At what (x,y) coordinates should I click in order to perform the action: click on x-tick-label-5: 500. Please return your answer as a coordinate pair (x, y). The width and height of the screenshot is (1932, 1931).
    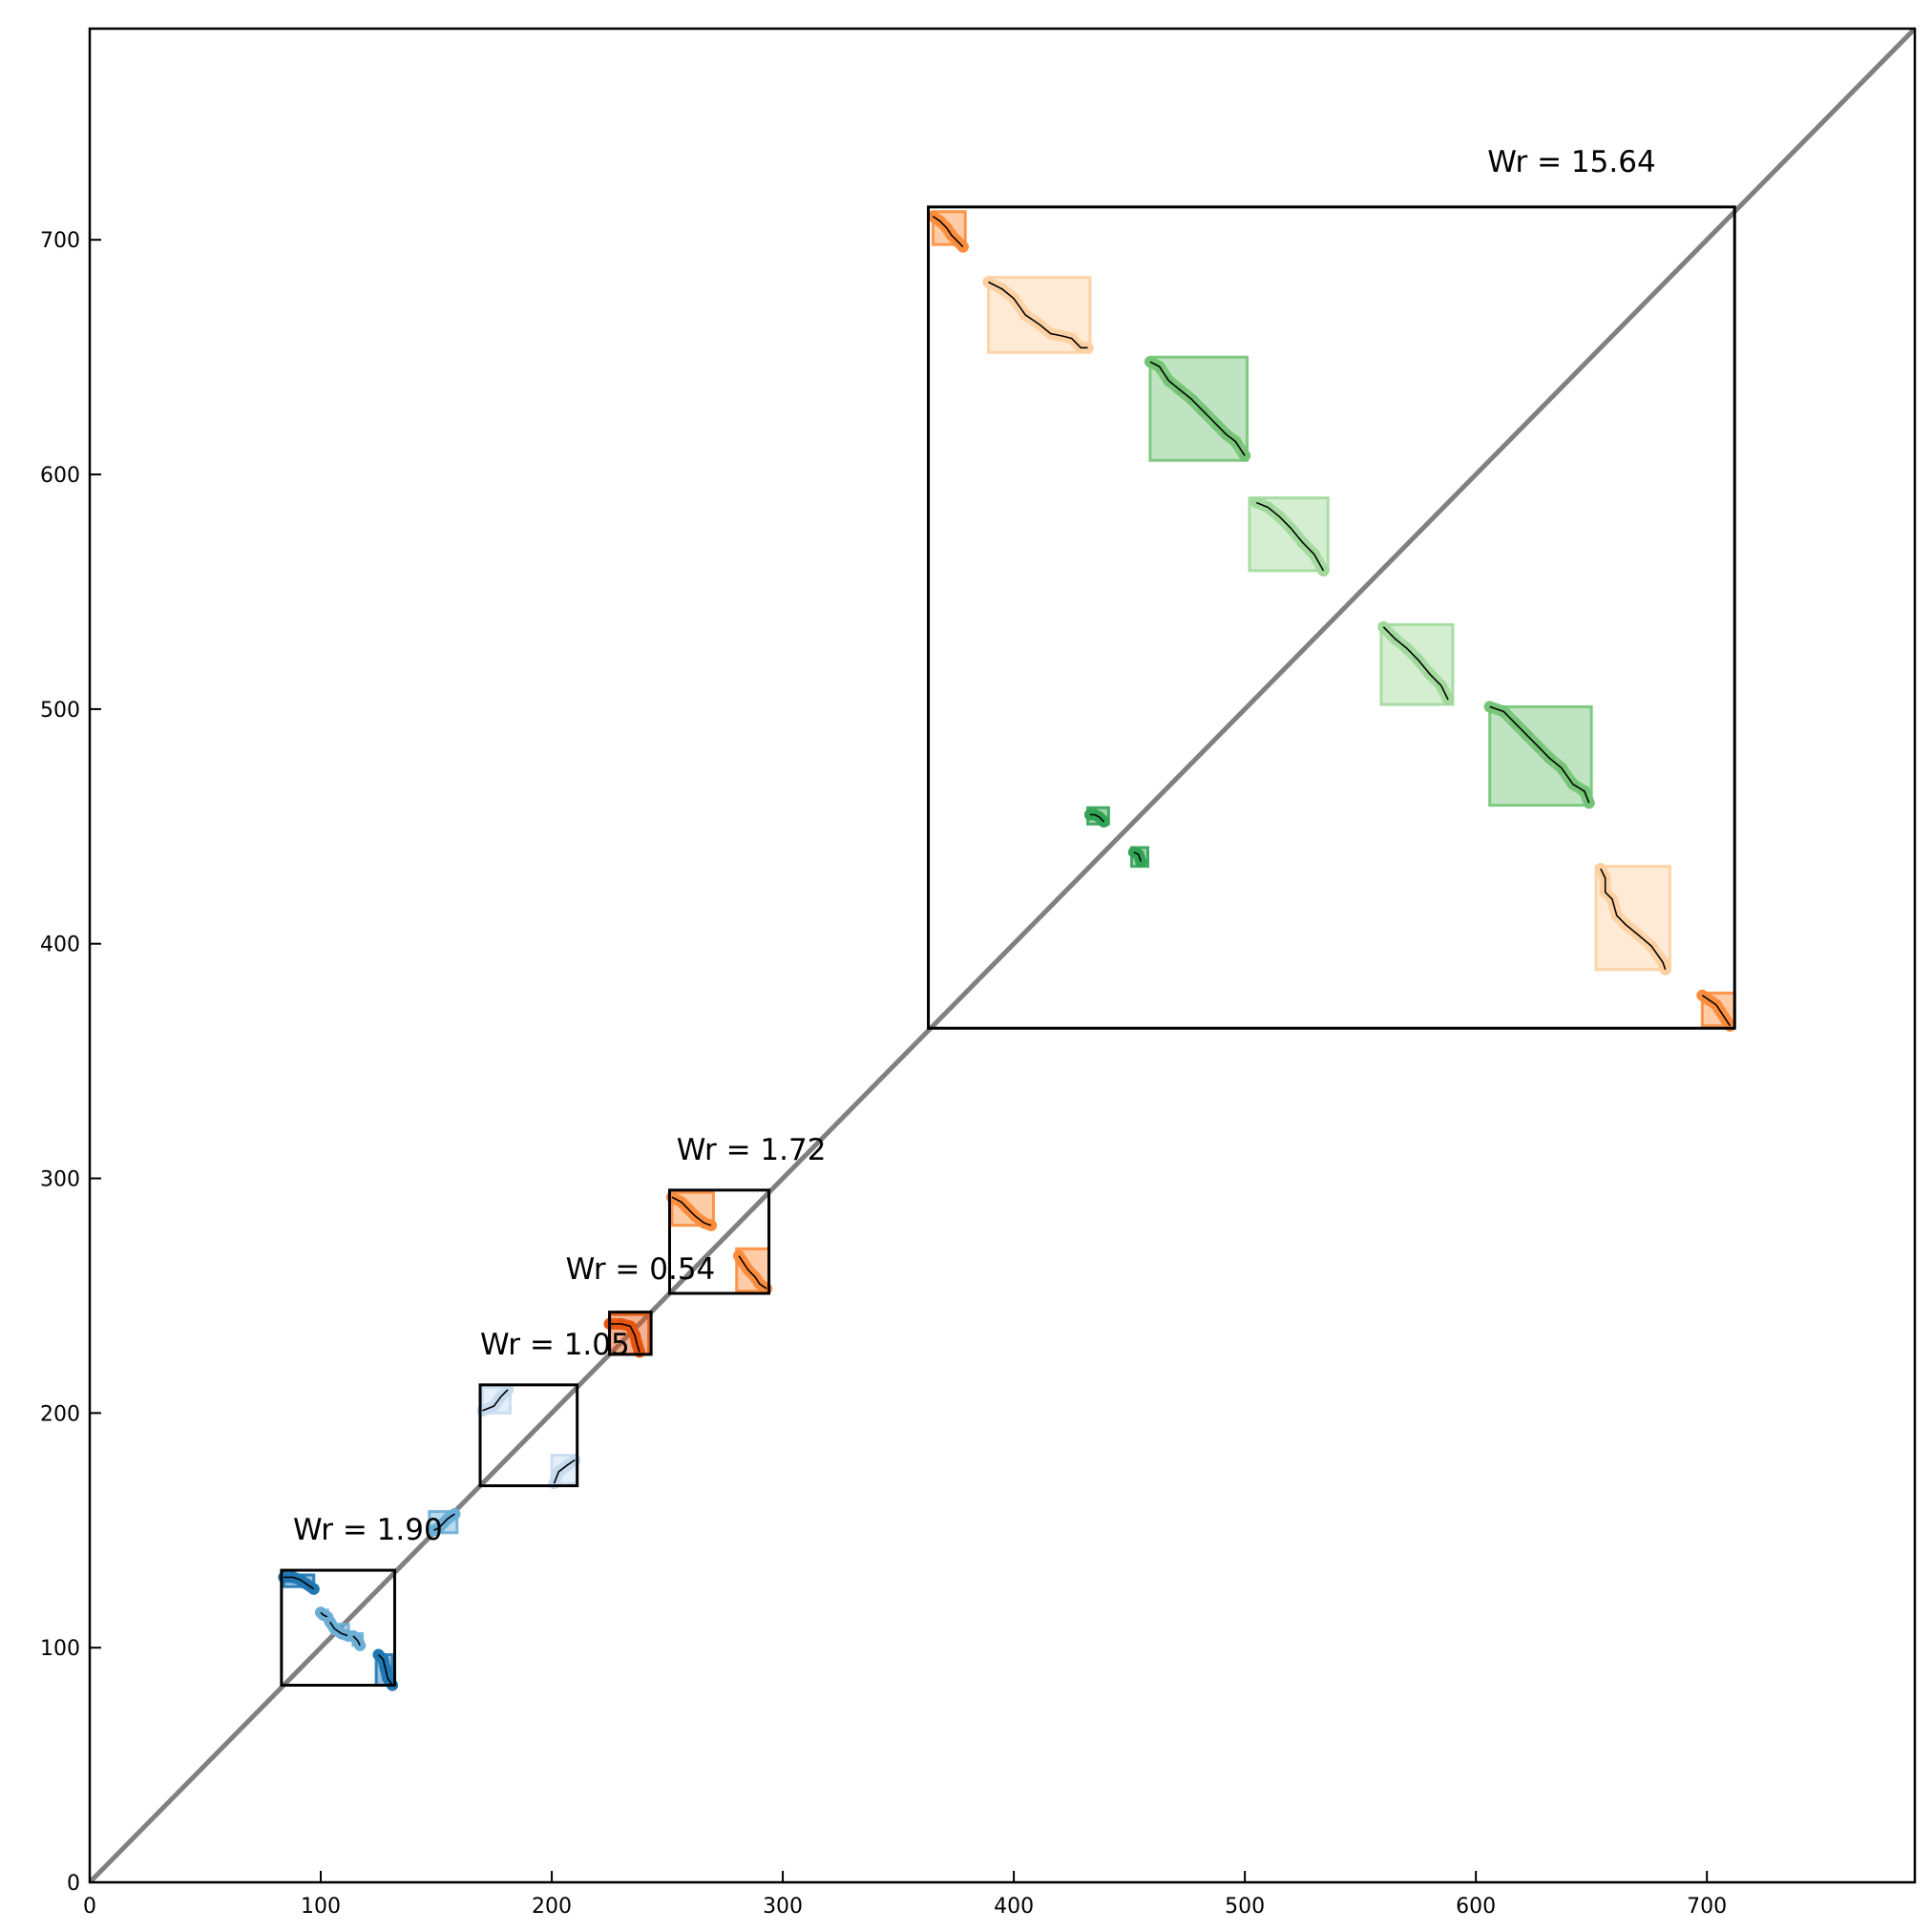
    Looking at the image, I should click on (1245, 1907).